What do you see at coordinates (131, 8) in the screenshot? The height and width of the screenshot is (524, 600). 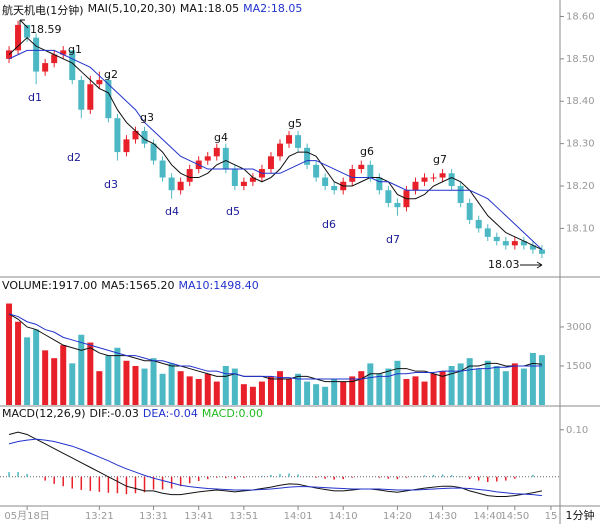 I see `indicator: MAI(5,10,20,30)` at bounding box center [131, 8].